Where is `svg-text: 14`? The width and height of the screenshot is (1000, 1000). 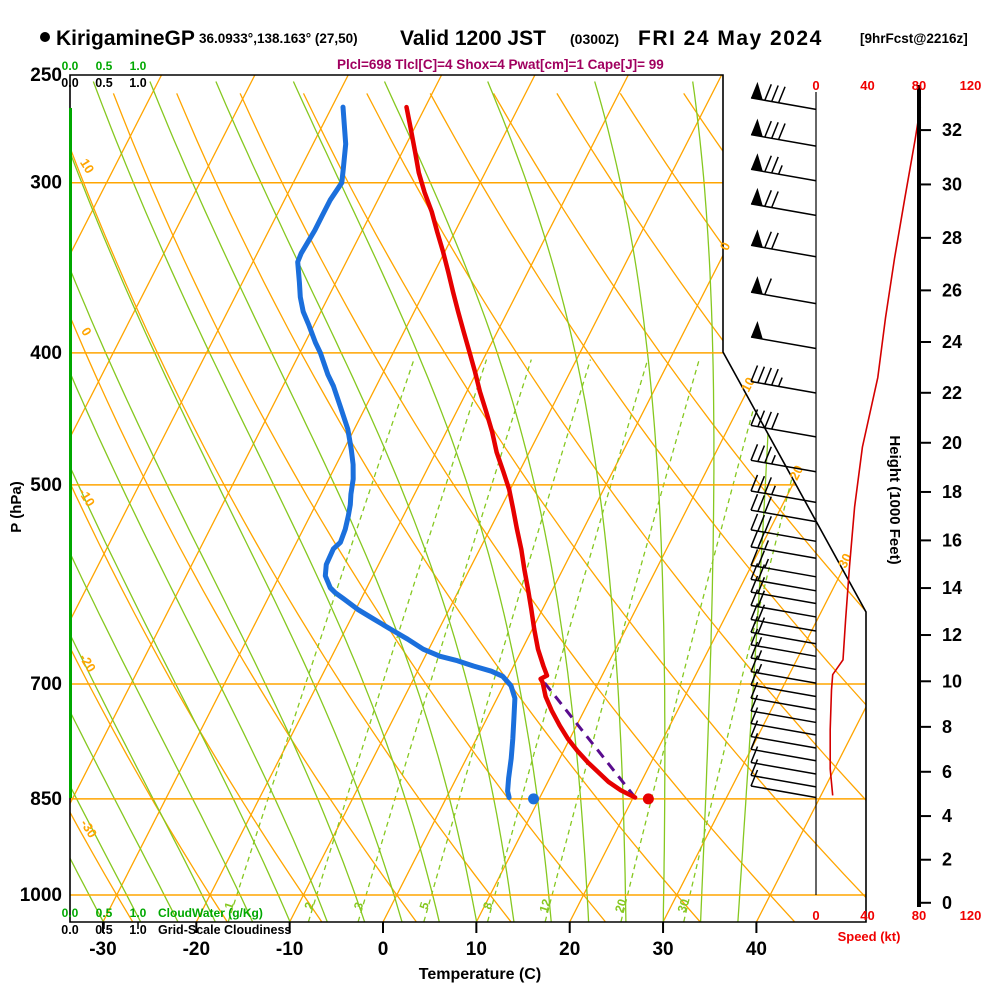
svg-text: 14 is located at coordinates (952, 588).